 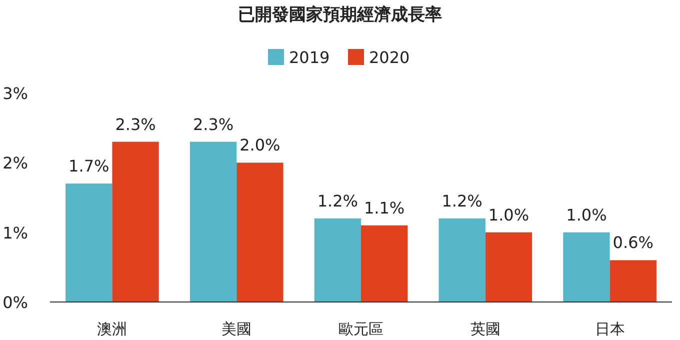 What do you see at coordinates (15, 93) in the screenshot?
I see `y-tick-label: 3%` at bounding box center [15, 93].